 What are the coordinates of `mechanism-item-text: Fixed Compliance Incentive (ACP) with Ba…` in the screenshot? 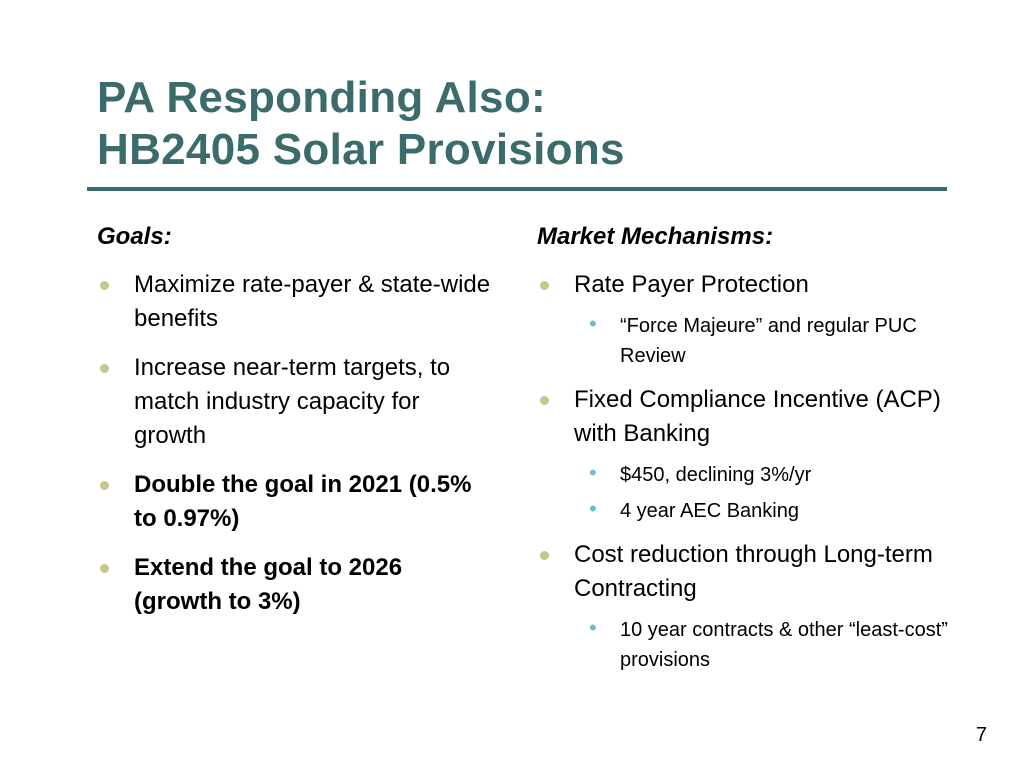 It's located at (757, 416).